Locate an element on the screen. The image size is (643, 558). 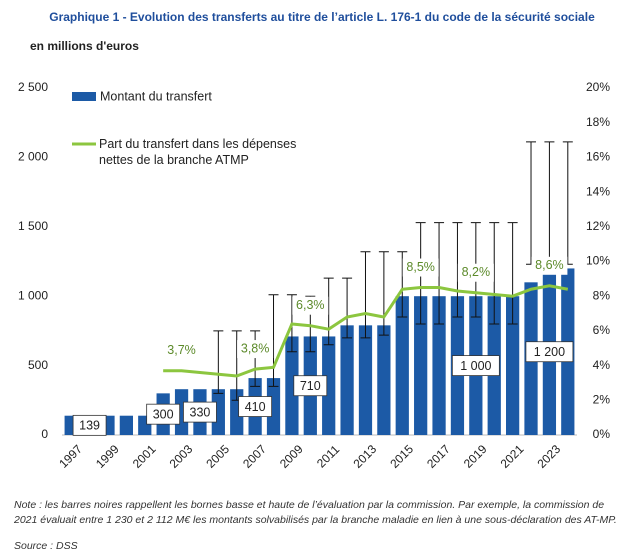
y2-tick-label: 20% is located at coordinates (598, 87).